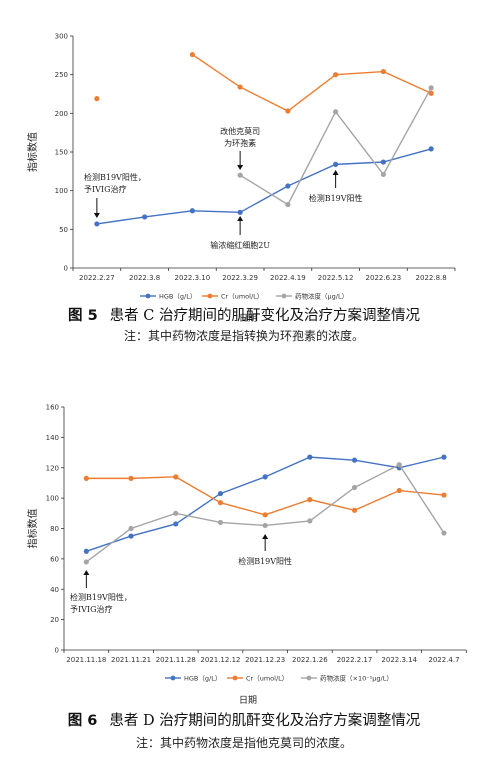  What do you see at coordinates (431, 278) in the screenshot?
I see `fig5-x-tick-label: 2022.8.8` at bounding box center [431, 278].